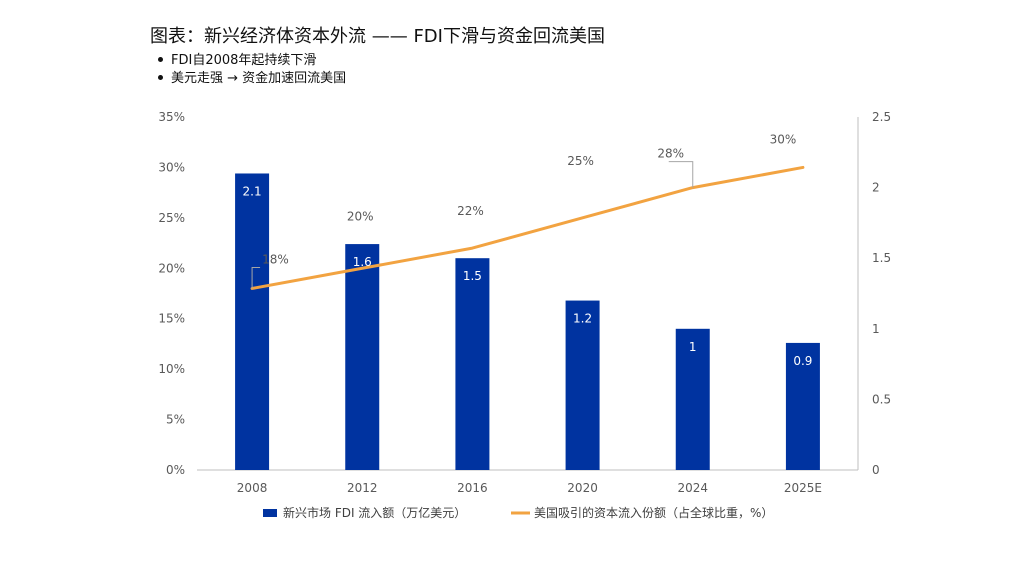  Describe the element at coordinates (171, 268) in the screenshot. I see `left-axis-tick-label: 20%` at that location.